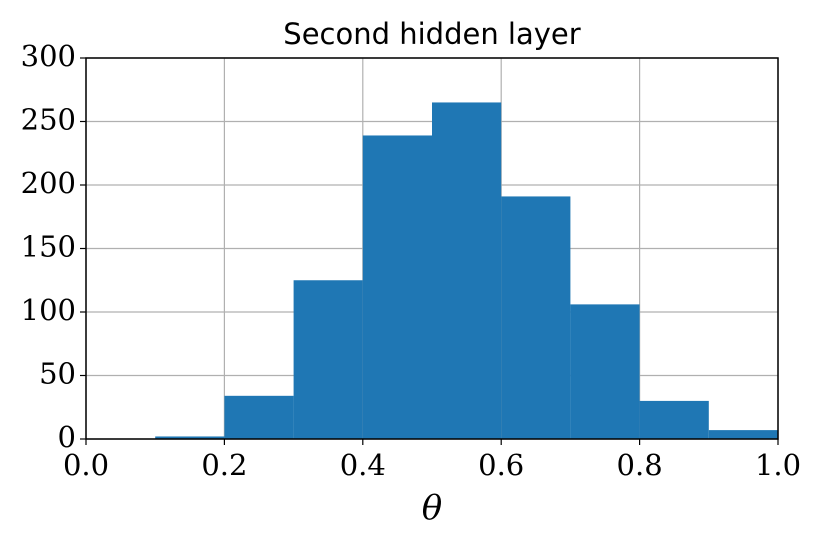 Image resolution: width=822 pixels, height=548 pixels. I want to click on x-tick-label: 1.0, so click(778, 465).